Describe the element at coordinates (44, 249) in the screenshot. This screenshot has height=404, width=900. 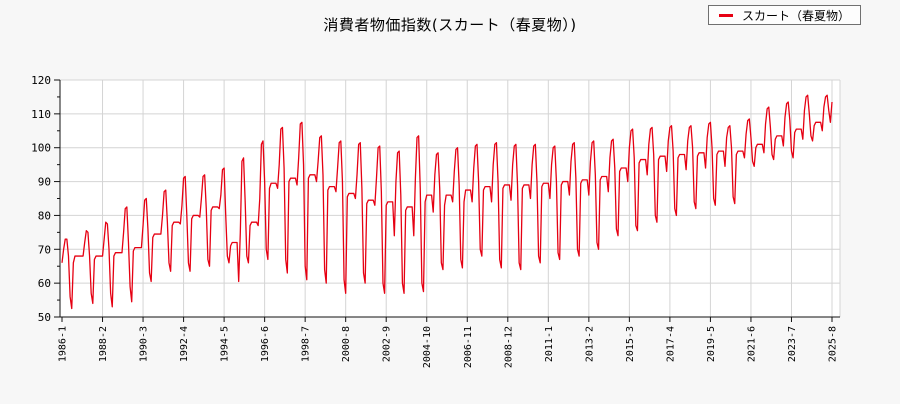
I see `y-tick-label: 70` at that location.